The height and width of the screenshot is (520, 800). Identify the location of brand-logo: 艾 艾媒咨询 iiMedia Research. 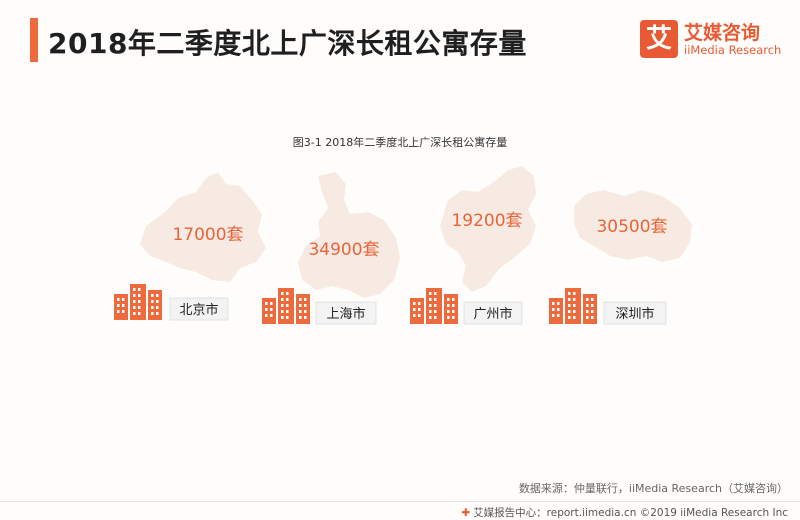
(715, 40).